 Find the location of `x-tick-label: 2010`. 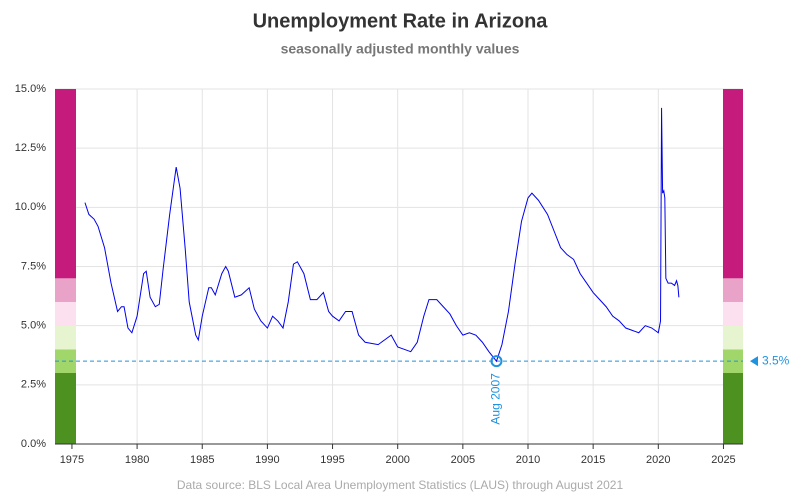

x-tick-label: 2010 is located at coordinates (528, 460).